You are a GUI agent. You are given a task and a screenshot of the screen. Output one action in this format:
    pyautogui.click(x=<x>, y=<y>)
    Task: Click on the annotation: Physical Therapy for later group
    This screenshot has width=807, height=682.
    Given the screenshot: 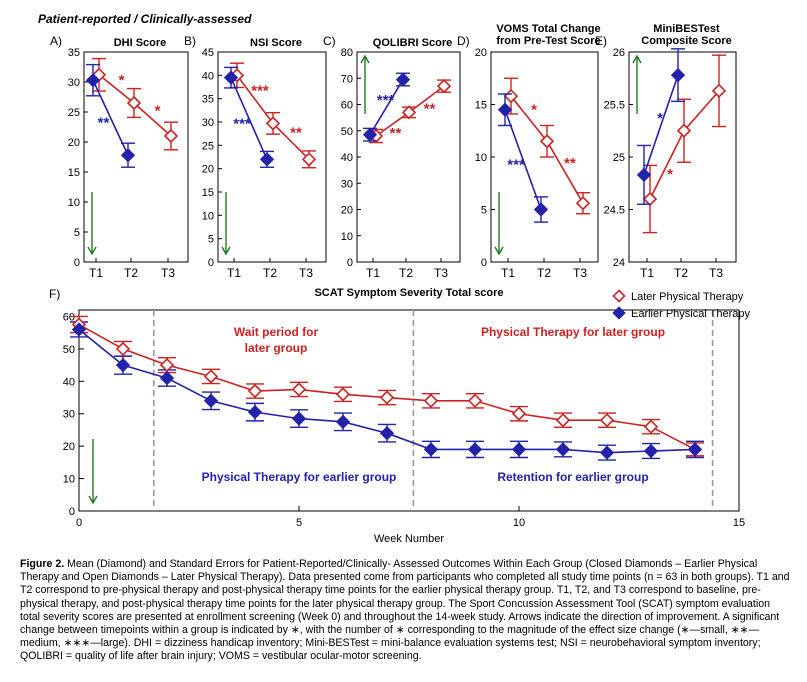 What is the action you would take?
    pyautogui.click(x=573, y=332)
    